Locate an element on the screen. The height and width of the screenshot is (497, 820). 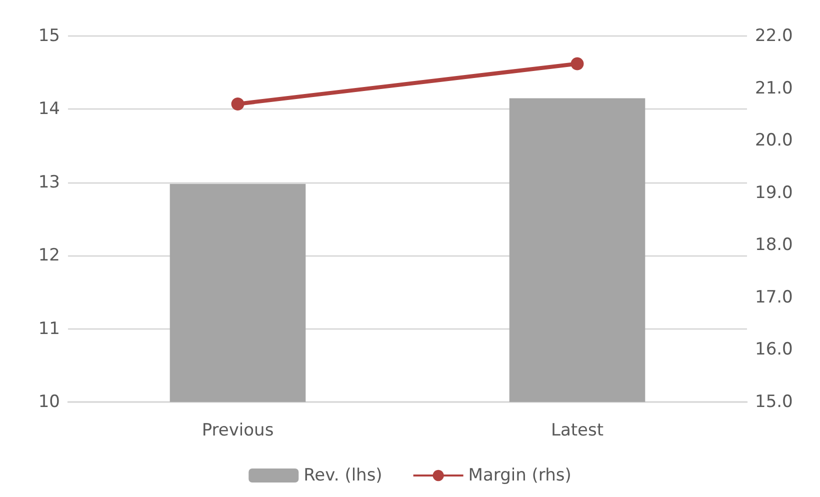
y2-tick-label: 21.0 is located at coordinates (774, 88).